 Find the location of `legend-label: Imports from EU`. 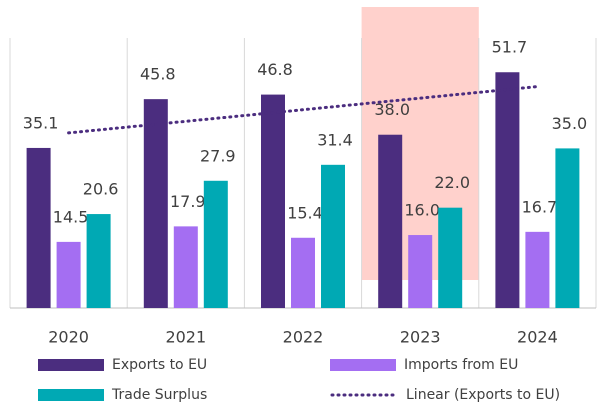

legend-label: Imports from EU is located at coordinates (461, 365).